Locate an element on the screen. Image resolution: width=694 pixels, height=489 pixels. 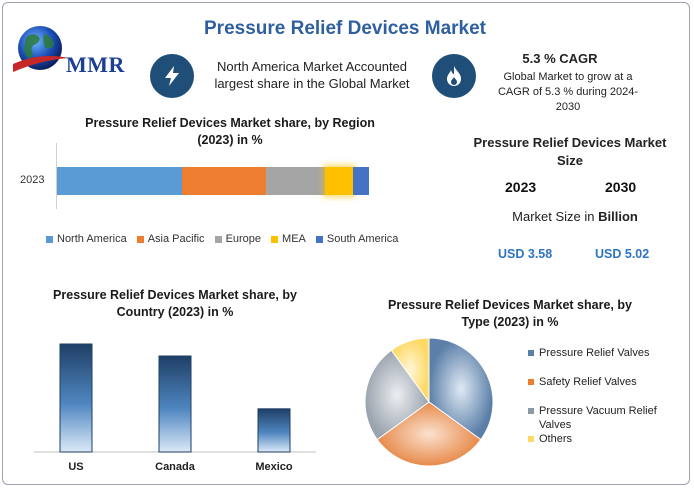
legend-others: Others is located at coordinates (598, 439).